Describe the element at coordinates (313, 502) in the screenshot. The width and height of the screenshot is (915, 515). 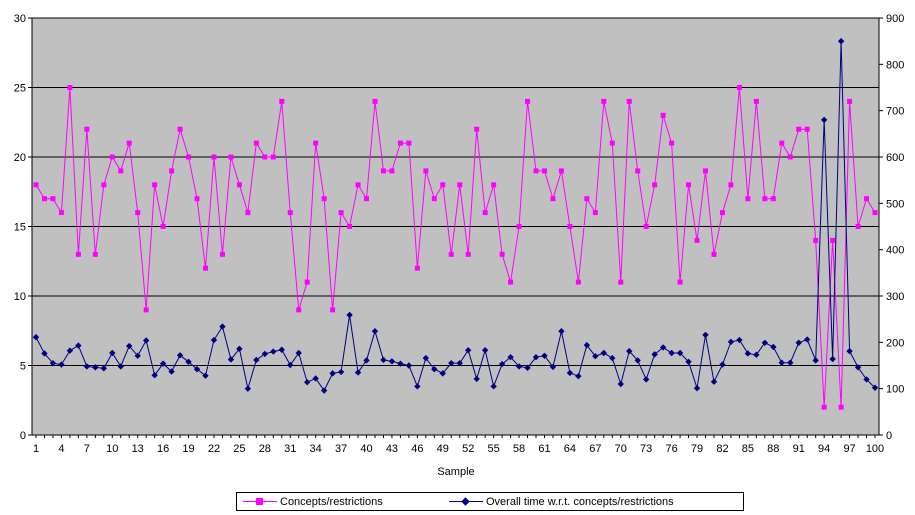
I see `legend-item-concepts: Concepts/restrictions` at that location.